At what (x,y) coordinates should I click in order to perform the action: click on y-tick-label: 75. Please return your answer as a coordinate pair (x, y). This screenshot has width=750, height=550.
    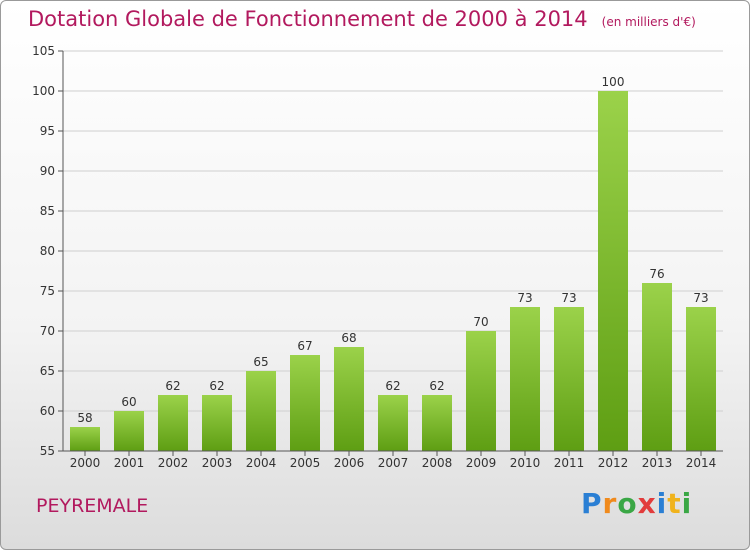
    Looking at the image, I should click on (47, 291).